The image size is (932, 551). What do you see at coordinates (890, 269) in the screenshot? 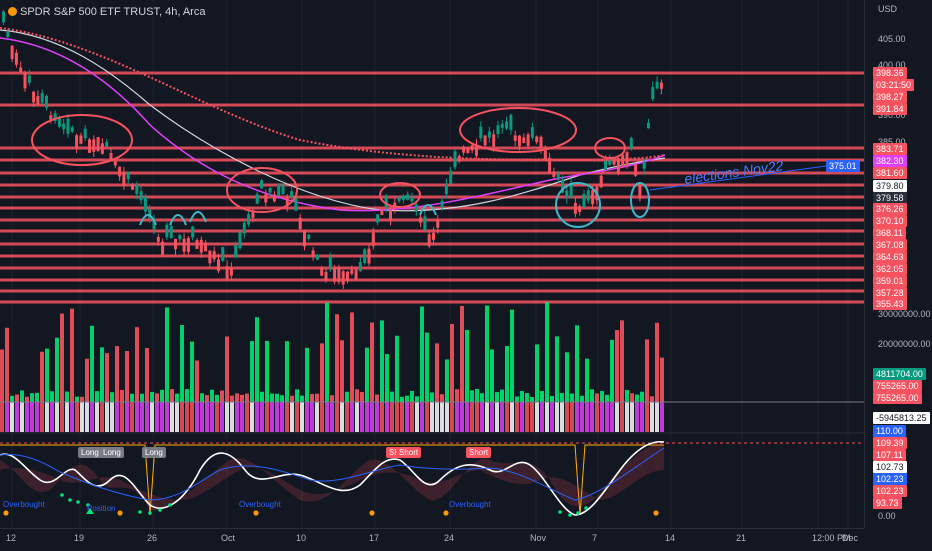
I see `price-tag: 362.05` at bounding box center [890, 269].